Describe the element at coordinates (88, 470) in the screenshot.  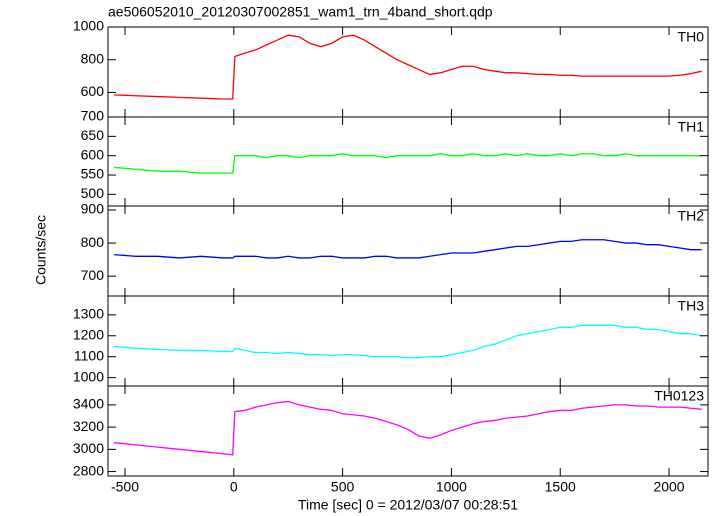
I see `y-tick-label: 2800` at that location.